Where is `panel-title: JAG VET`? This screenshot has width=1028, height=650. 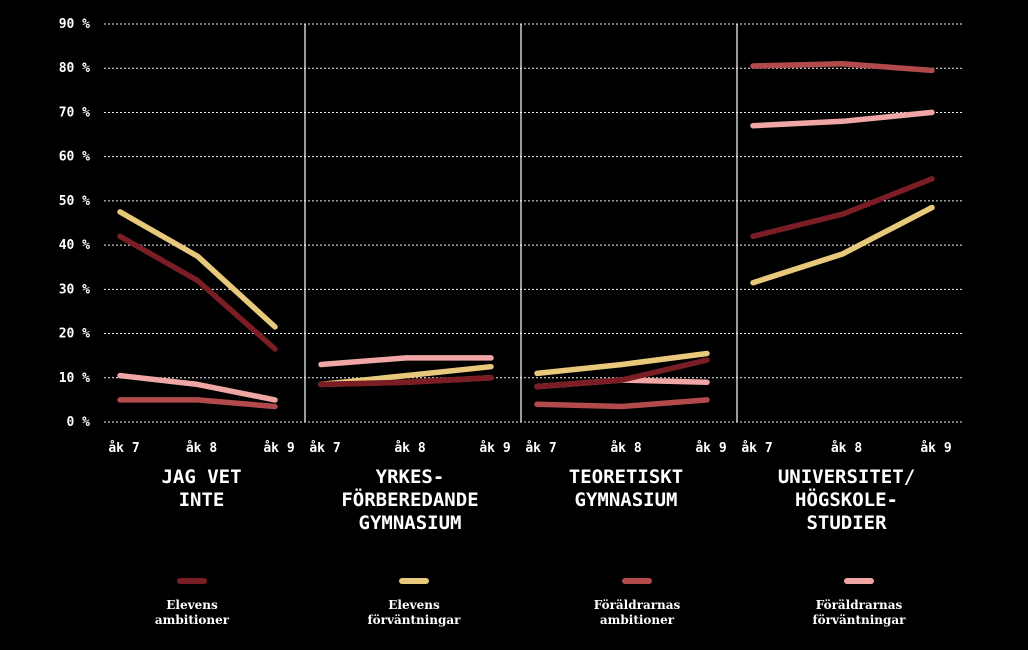
panel-title: JAG VET is located at coordinates (201, 477).